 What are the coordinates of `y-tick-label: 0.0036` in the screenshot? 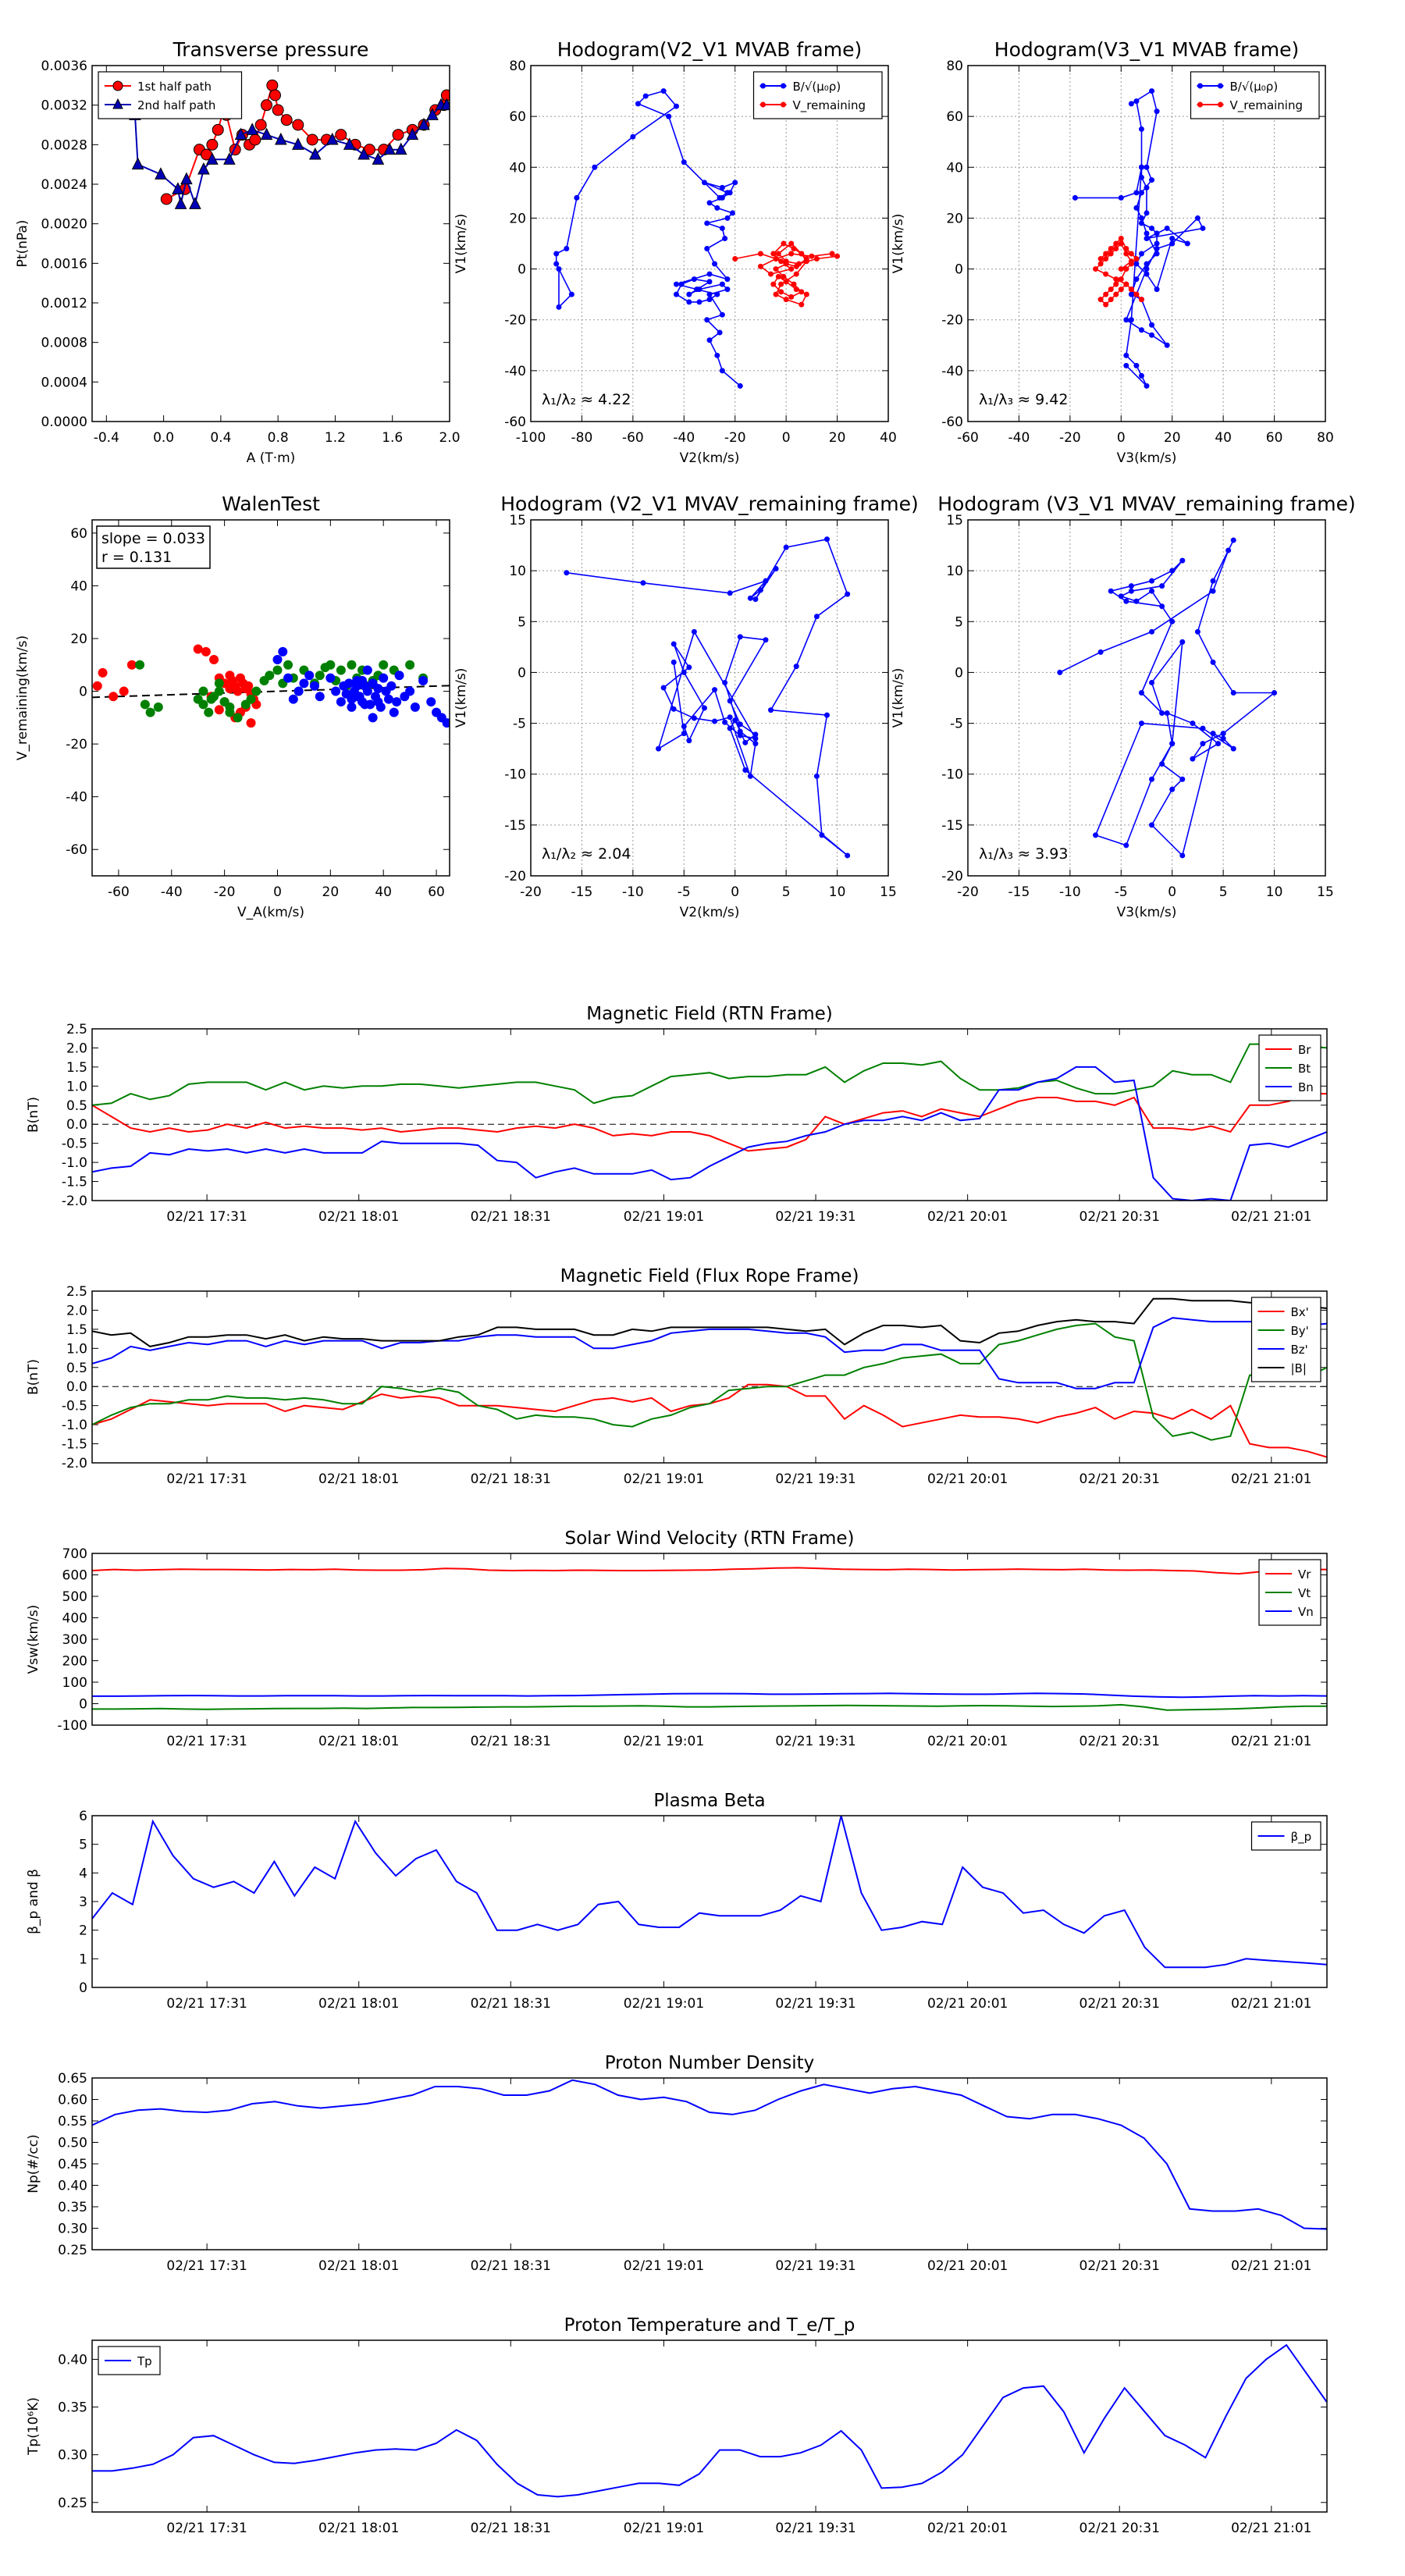 It's located at (64, 66).